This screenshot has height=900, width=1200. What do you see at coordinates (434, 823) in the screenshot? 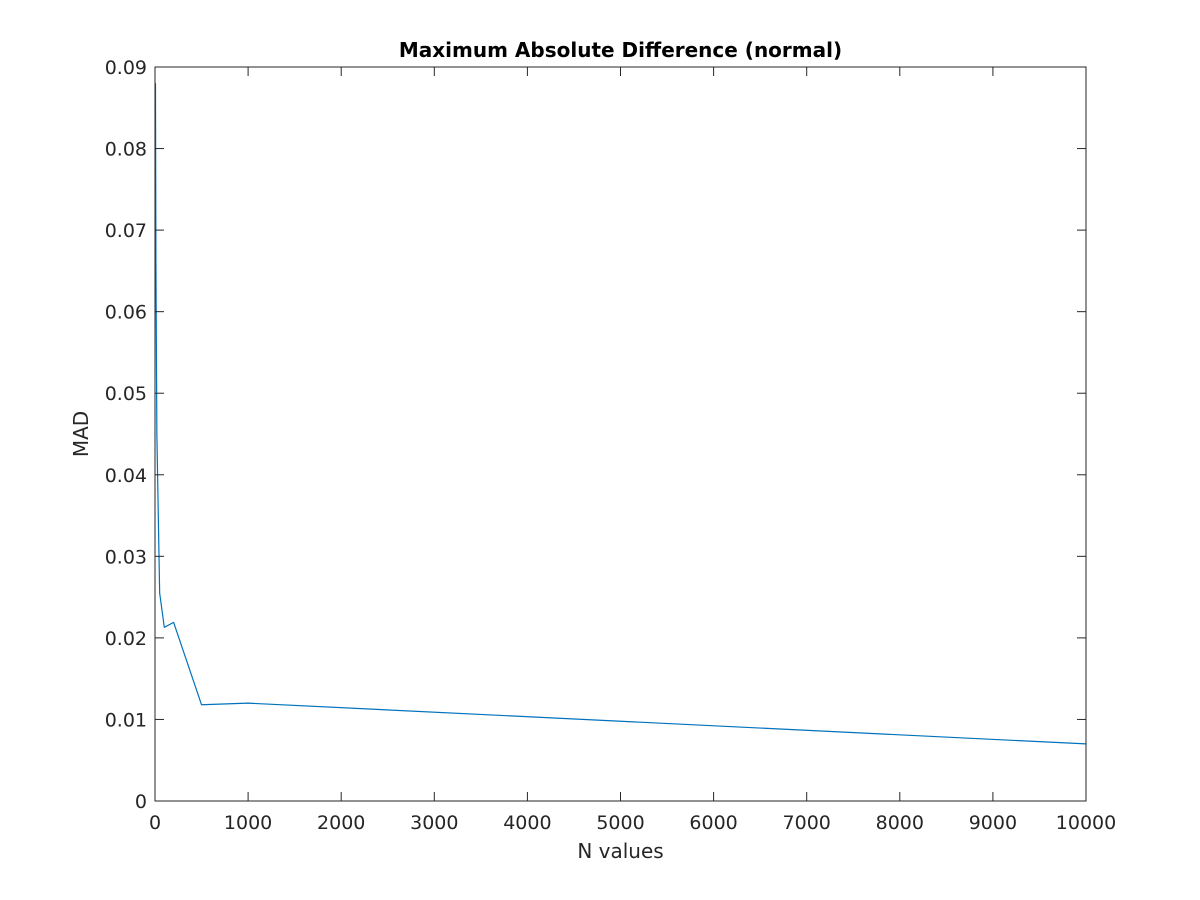
I see `x-tick-label: 3000` at bounding box center [434, 823].